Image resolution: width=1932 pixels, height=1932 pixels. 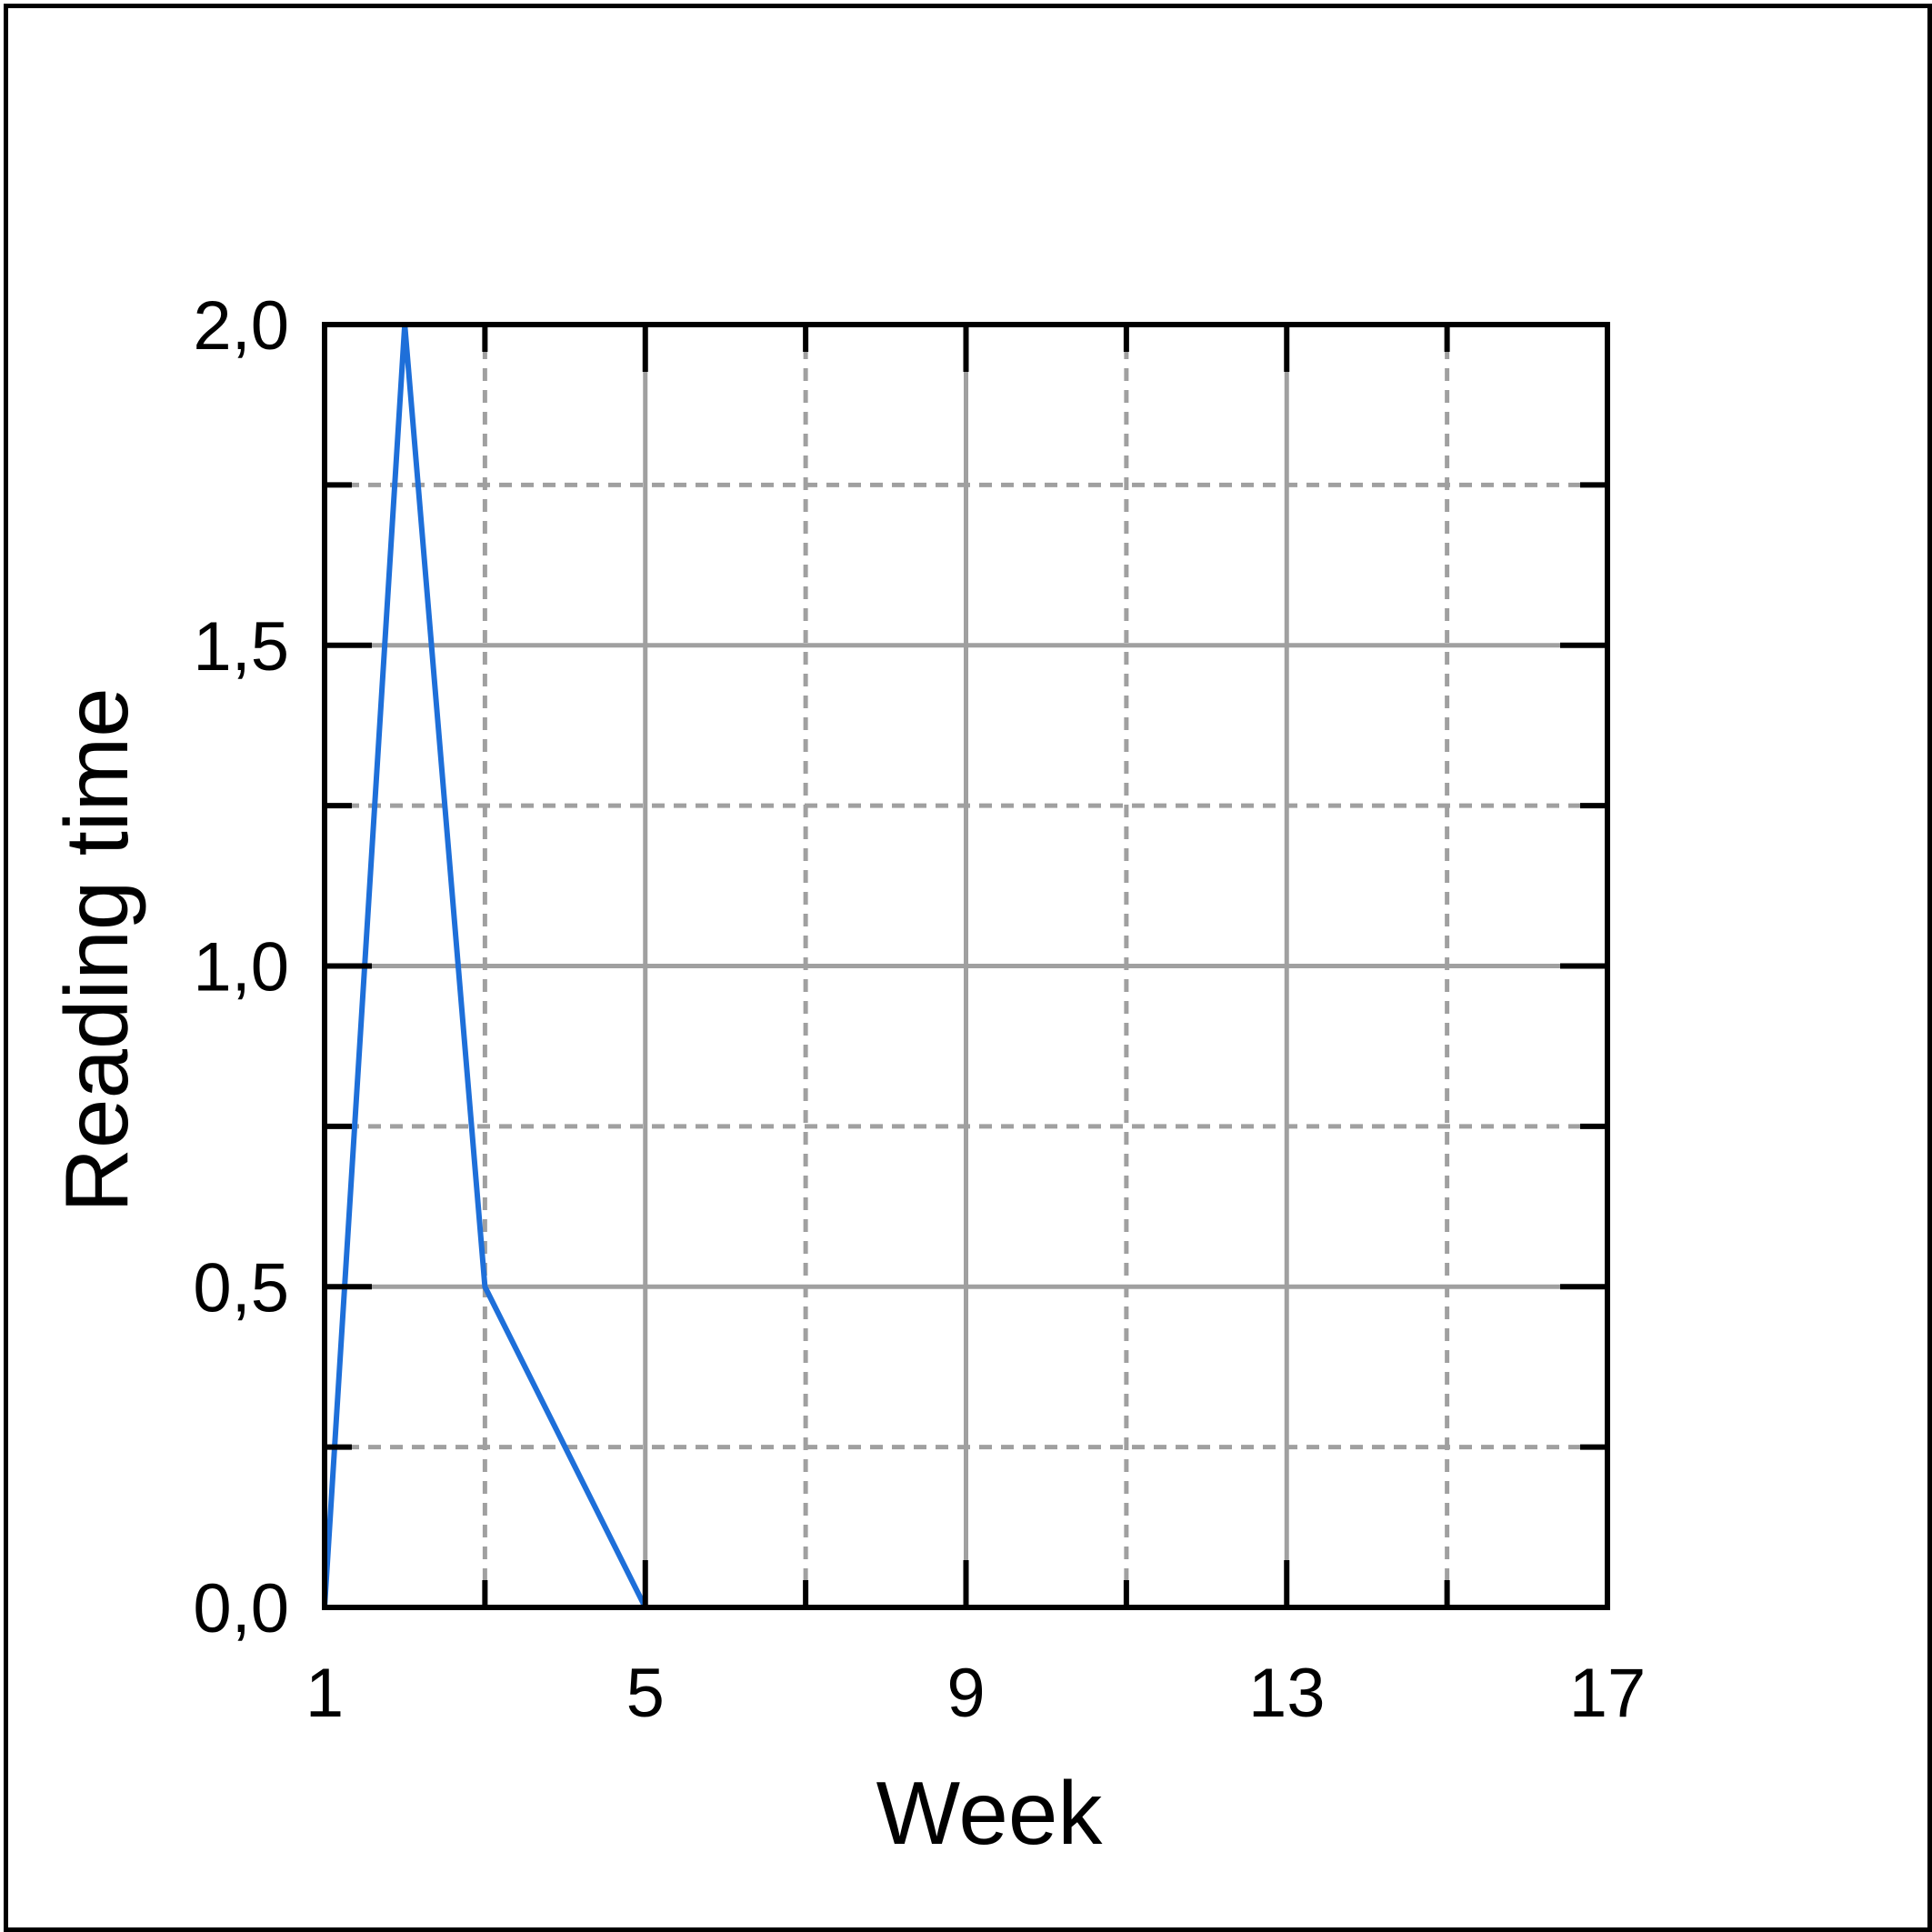 What do you see at coordinates (965, 1693) in the screenshot?
I see `x-tick-label: 9` at bounding box center [965, 1693].